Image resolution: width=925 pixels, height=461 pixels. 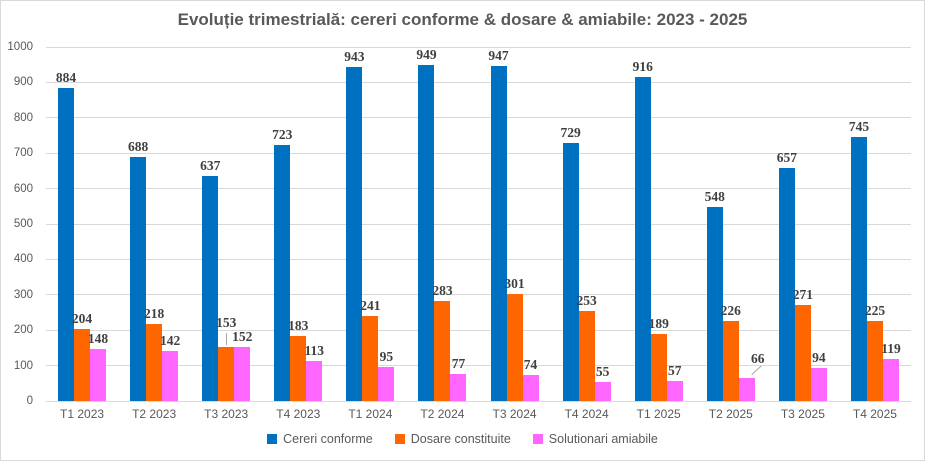 I want to click on data-label: 949, so click(x=426, y=54).